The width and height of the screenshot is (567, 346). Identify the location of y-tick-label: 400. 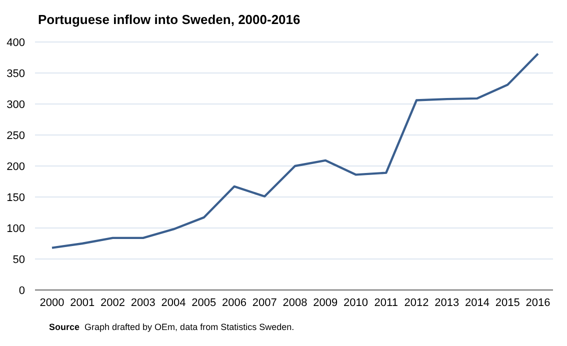
(15, 42).